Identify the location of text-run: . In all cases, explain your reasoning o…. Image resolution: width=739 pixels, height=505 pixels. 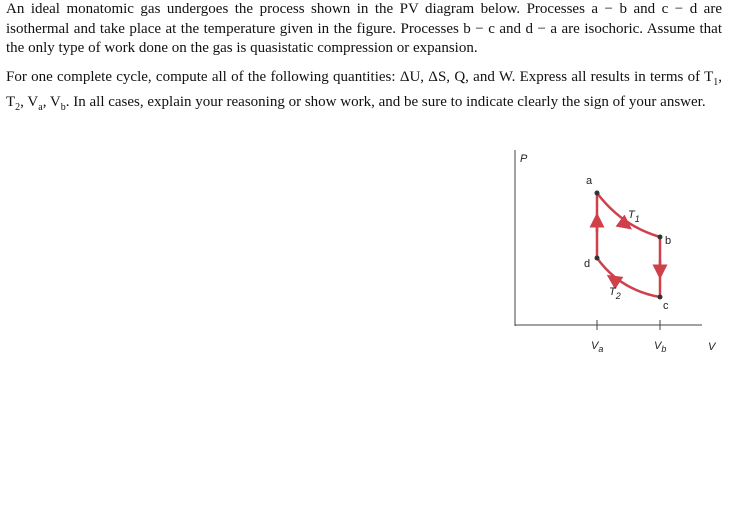
(385, 101).